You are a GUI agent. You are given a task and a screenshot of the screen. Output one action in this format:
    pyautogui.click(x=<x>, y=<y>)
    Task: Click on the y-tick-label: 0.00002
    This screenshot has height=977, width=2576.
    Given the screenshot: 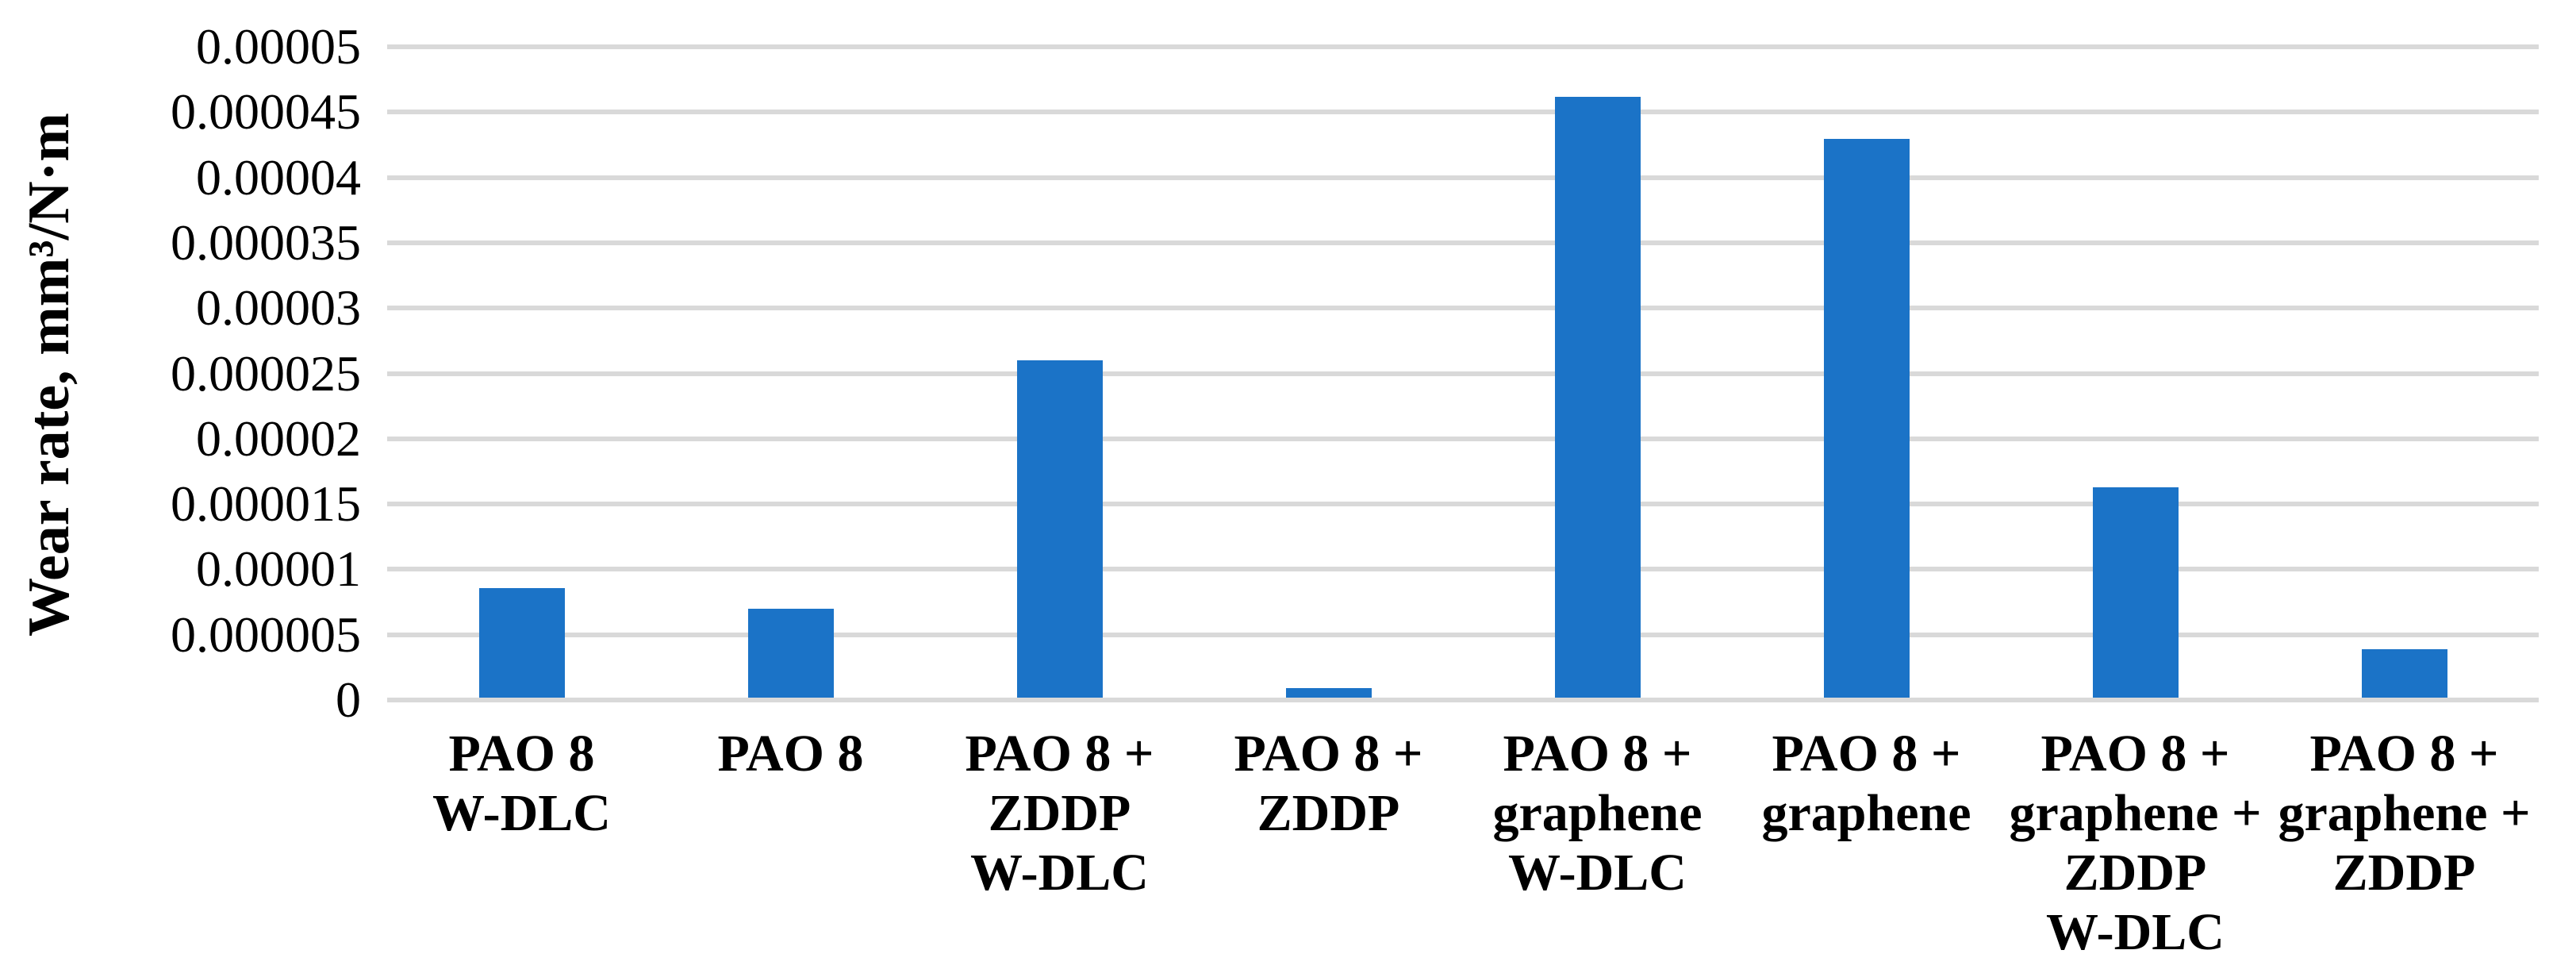 What is the action you would take?
    pyautogui.click(x=278, y=439)
    